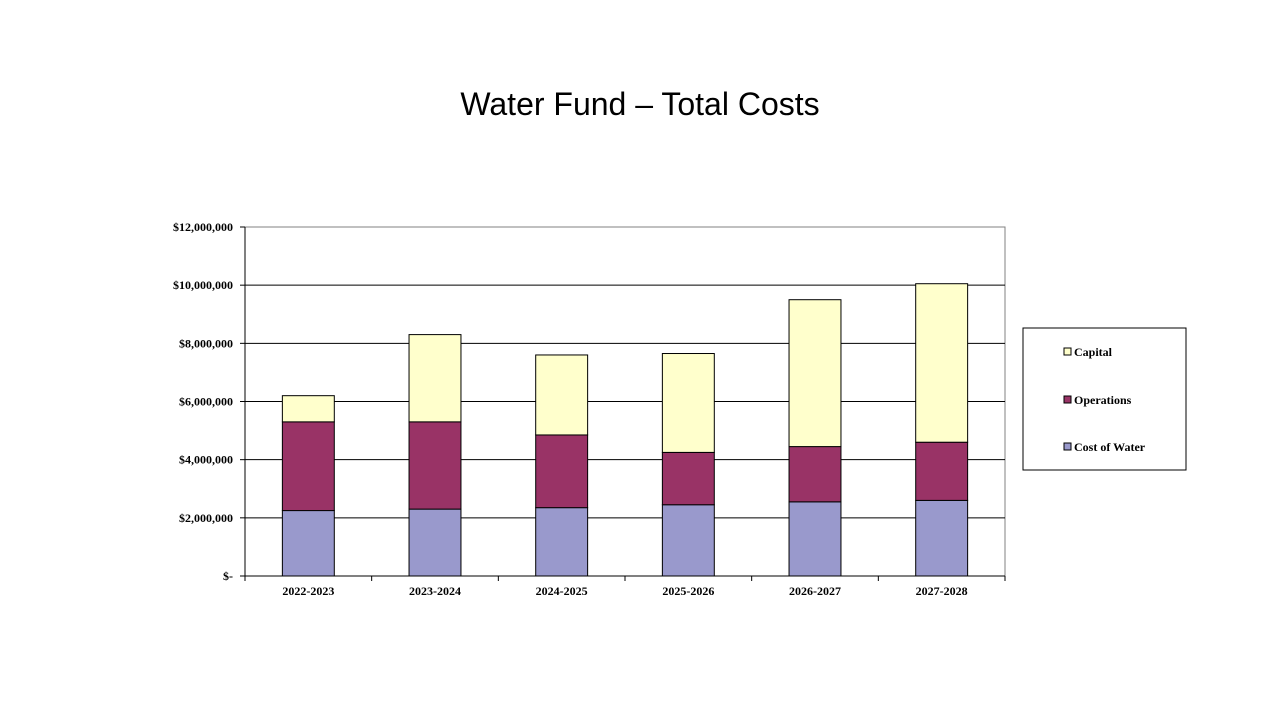 The height and width of the screenshot is (720, 1280). Describe the element at coordinates (640, 104) in the screenshot. I see `chart-title: Water Fund – Total Costs` at that location.